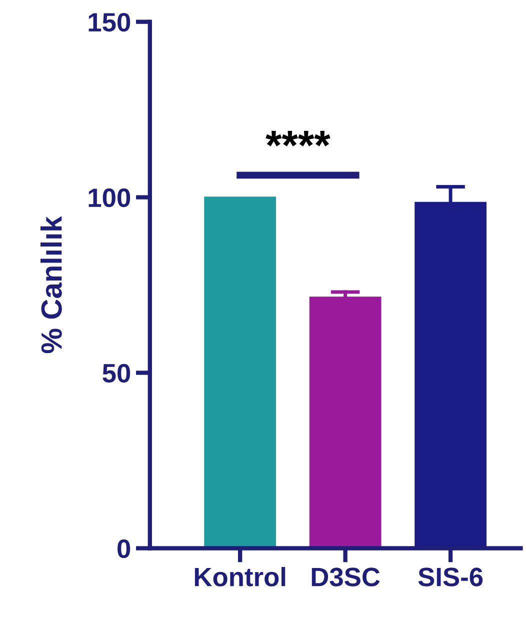  What do you see at coordinates (109, 198) in the screenshot?
I see `y-tick-label: 100` at bounding box center [109, 198].